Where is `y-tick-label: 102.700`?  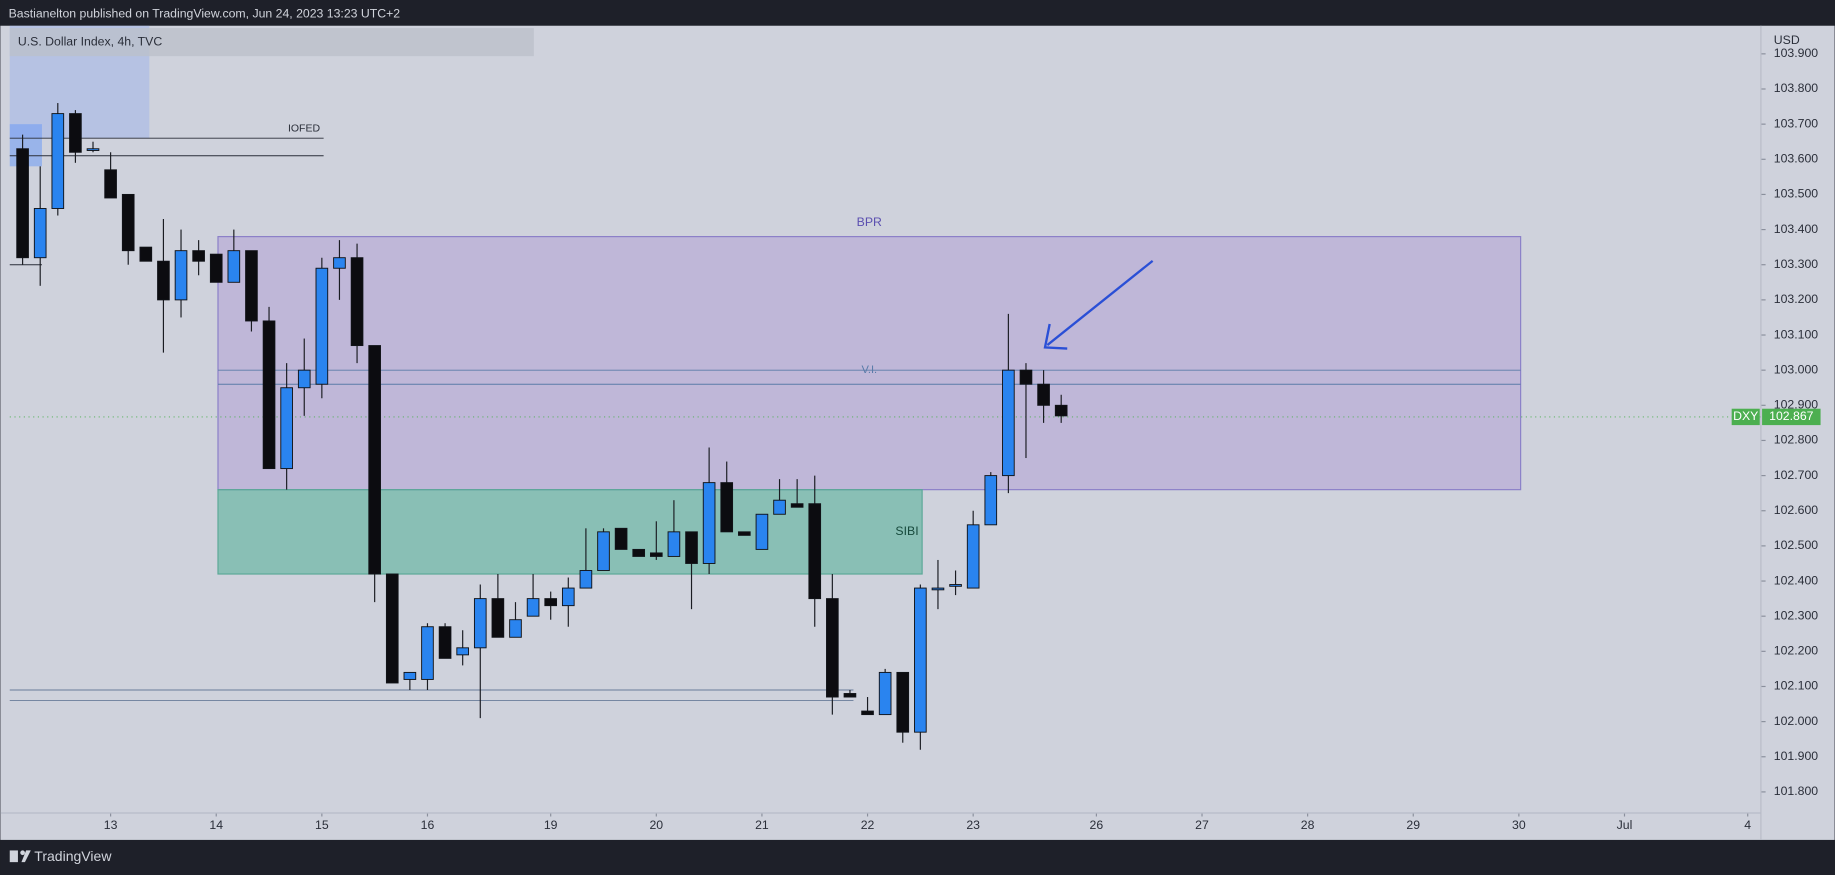 y-tick-label: 102.700 is located at coordinates (1796, 475).